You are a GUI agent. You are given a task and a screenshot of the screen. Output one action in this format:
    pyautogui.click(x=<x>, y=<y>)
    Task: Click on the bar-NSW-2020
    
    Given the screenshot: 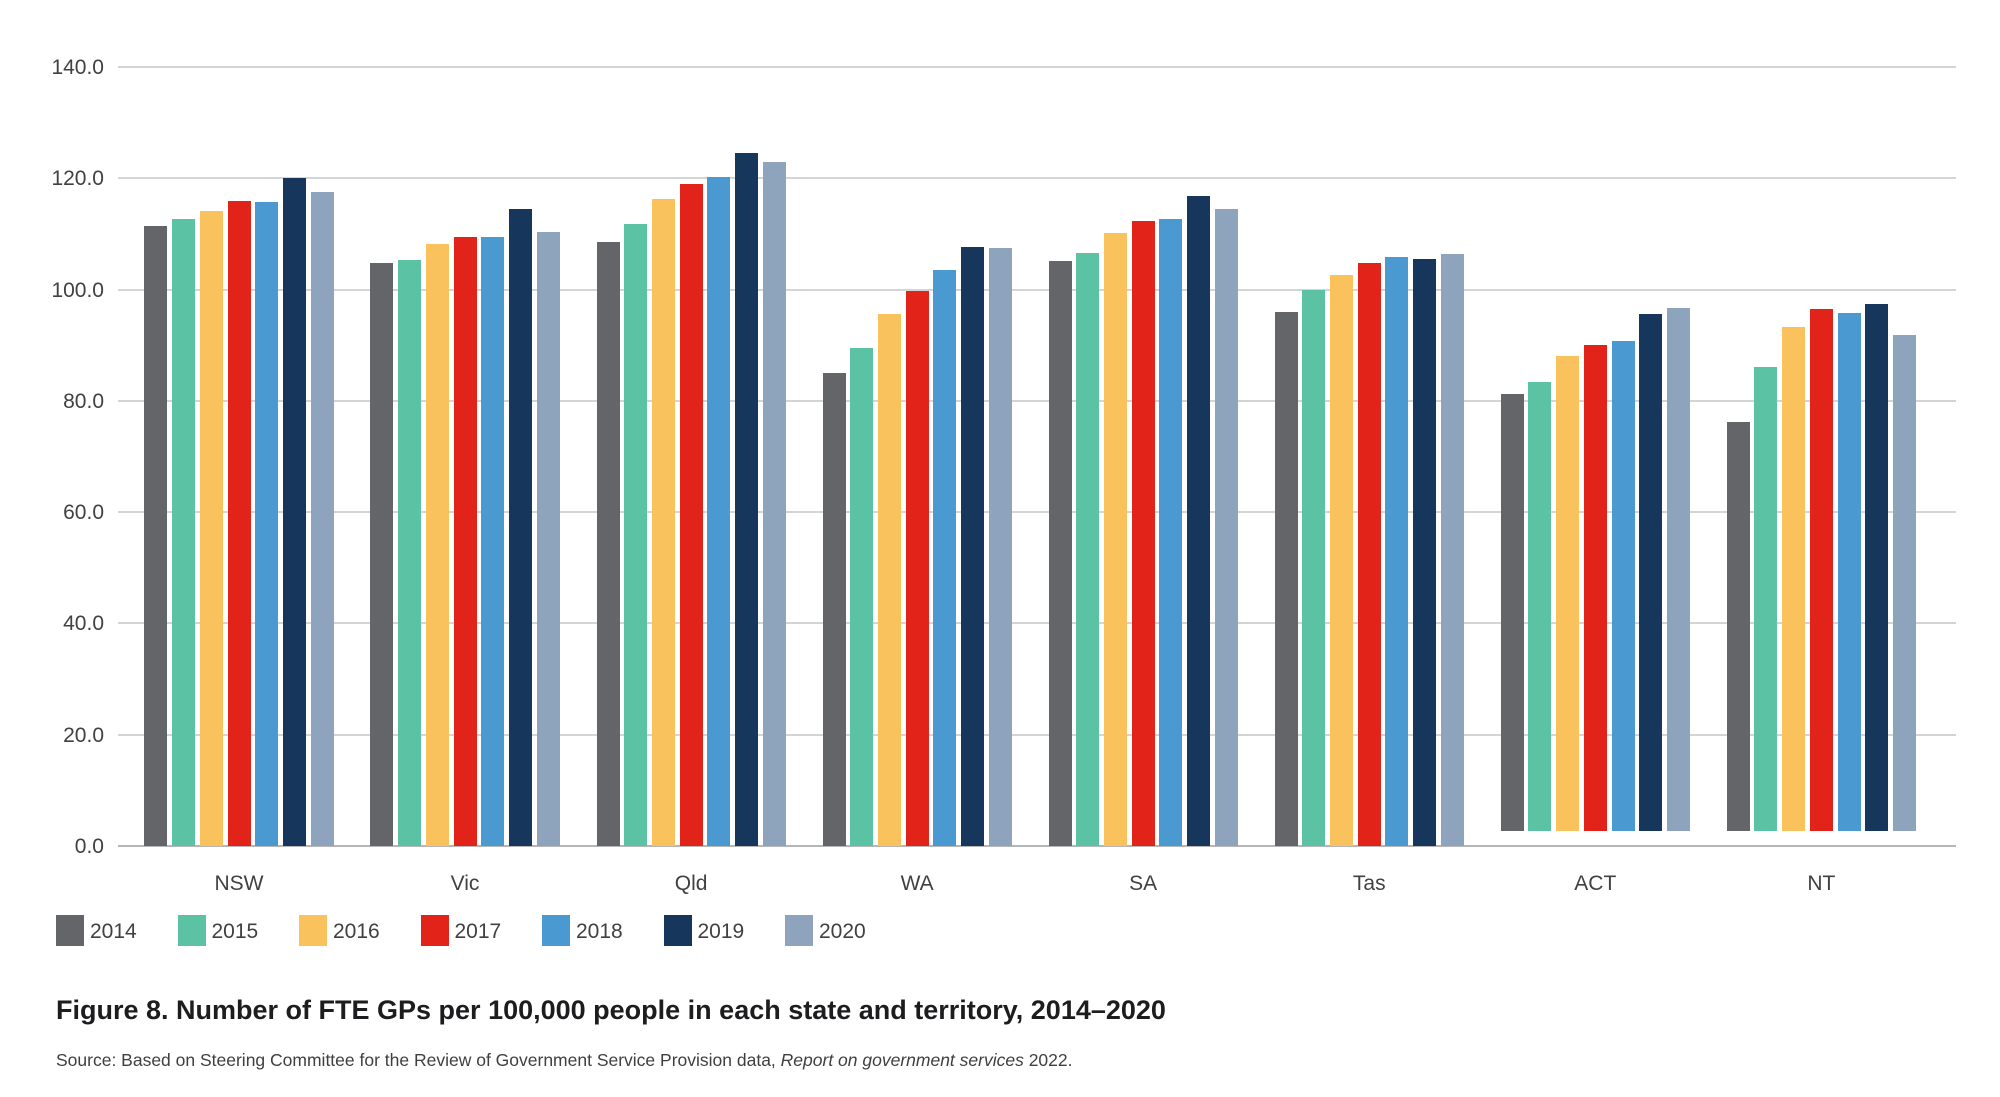 What is the action you would take?
    pyautogui.click(x=322, y=518)
    